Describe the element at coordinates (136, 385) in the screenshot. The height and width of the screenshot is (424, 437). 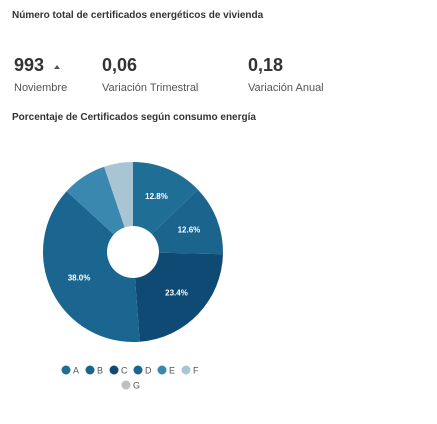
I see `legend-label: G` at that location.